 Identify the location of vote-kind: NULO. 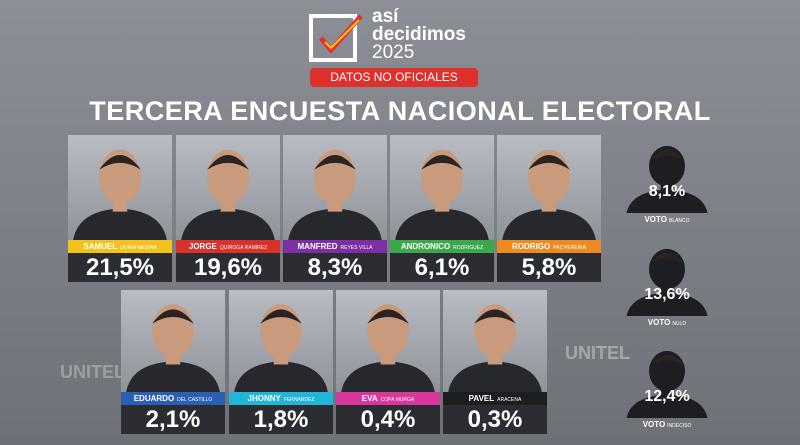
(679, 324).